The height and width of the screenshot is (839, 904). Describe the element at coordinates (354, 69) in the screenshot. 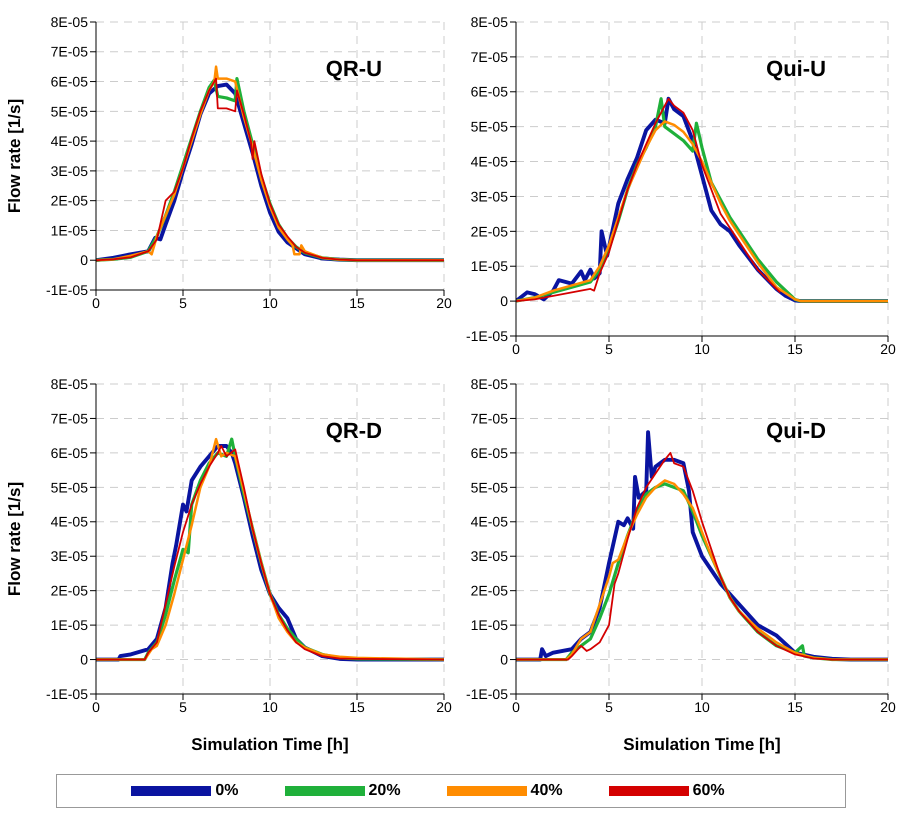

I see `text: QR-U` at that location.